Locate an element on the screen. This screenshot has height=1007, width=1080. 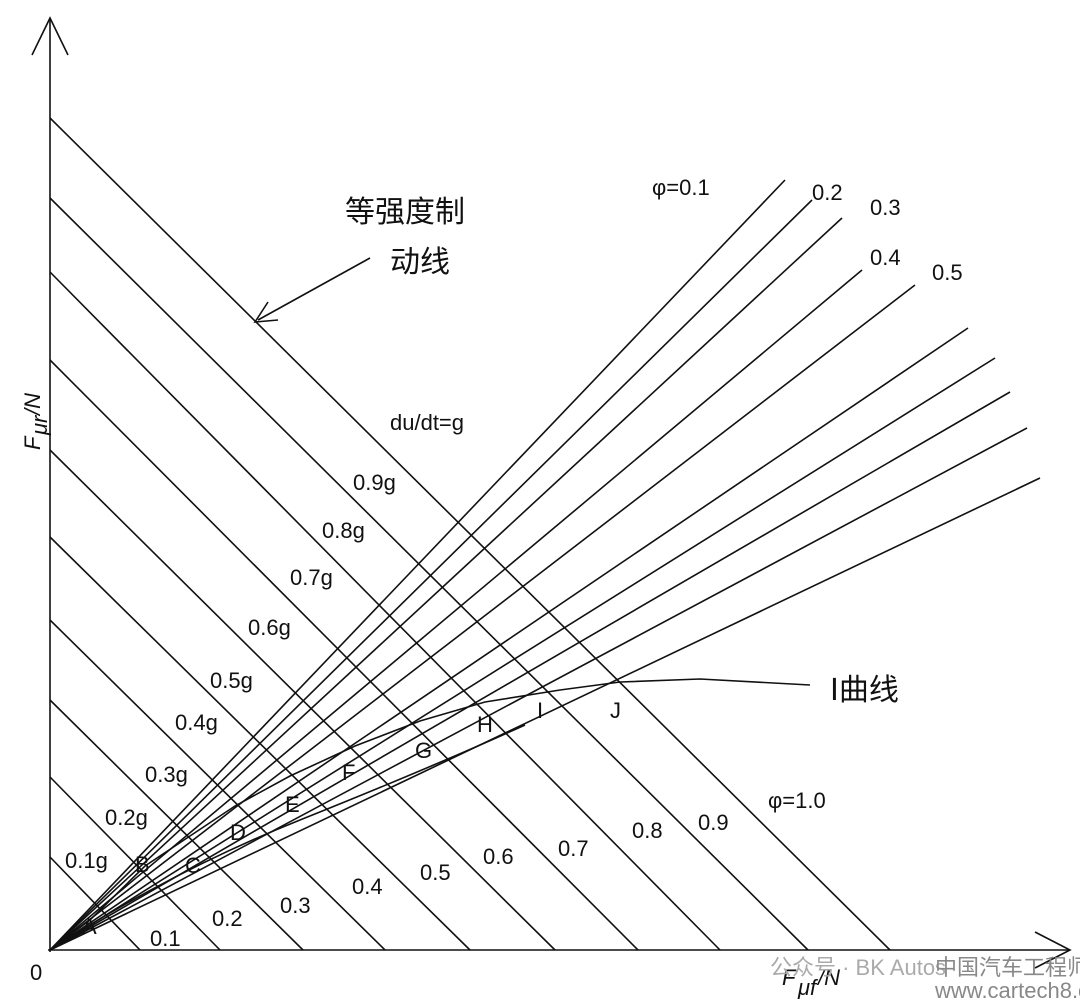
x-arrow is located at coordinates (1053, 950).